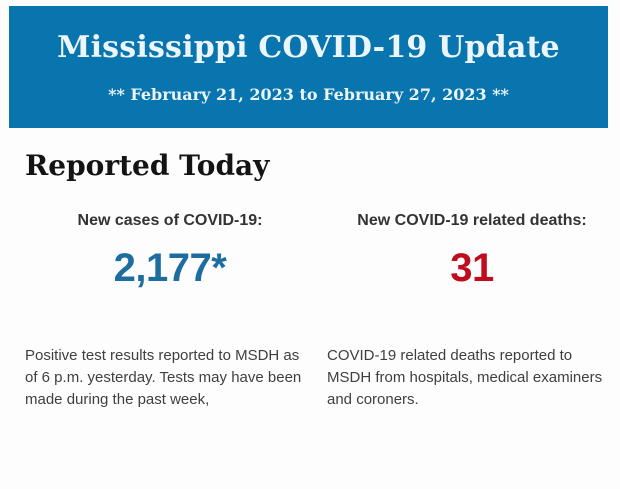 The height and width of the screenshot is (489, 620). I want to click on new-cases-label: New cases of COVID-19:, so click(170, 220).